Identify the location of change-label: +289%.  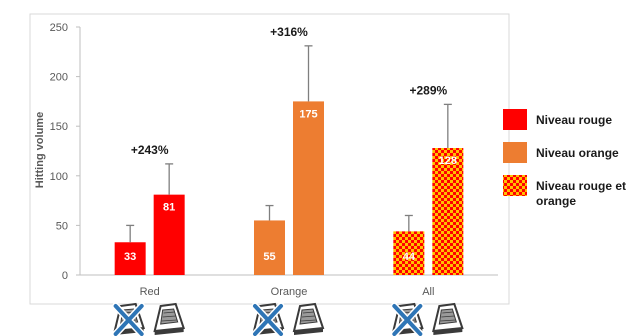
(428, 90).